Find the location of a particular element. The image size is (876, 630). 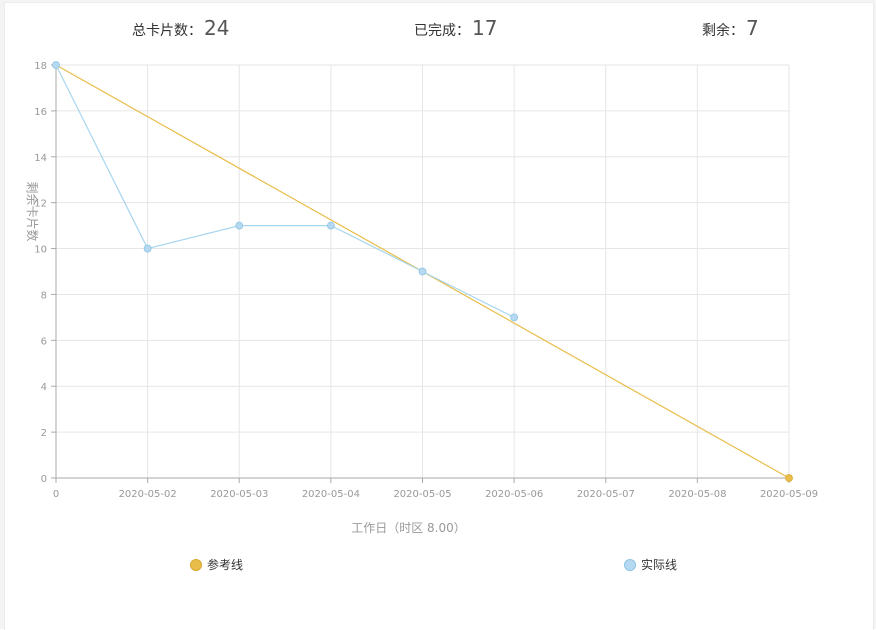

x-tick-label: 2020-05-05 is located at coordinates (422, 494).